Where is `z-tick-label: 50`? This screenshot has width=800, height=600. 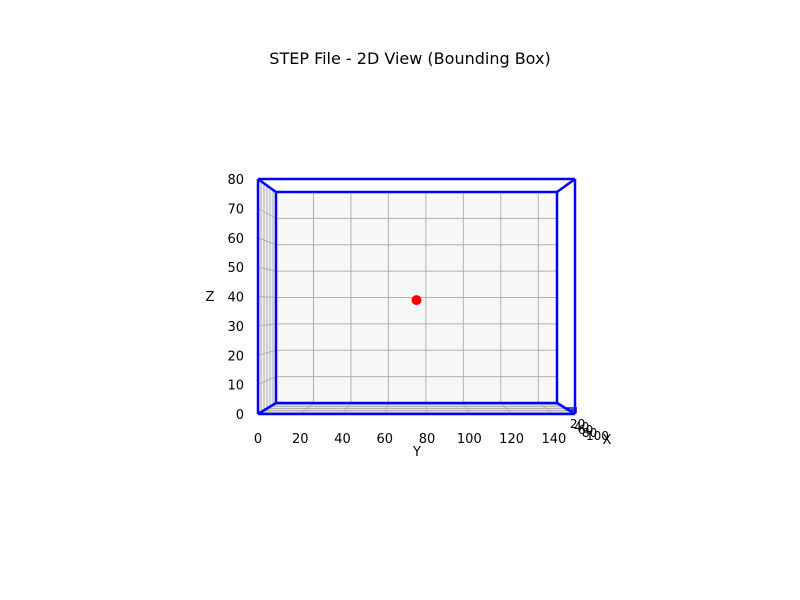
z-tick-label: 50 is located at coordinates (235, 268).